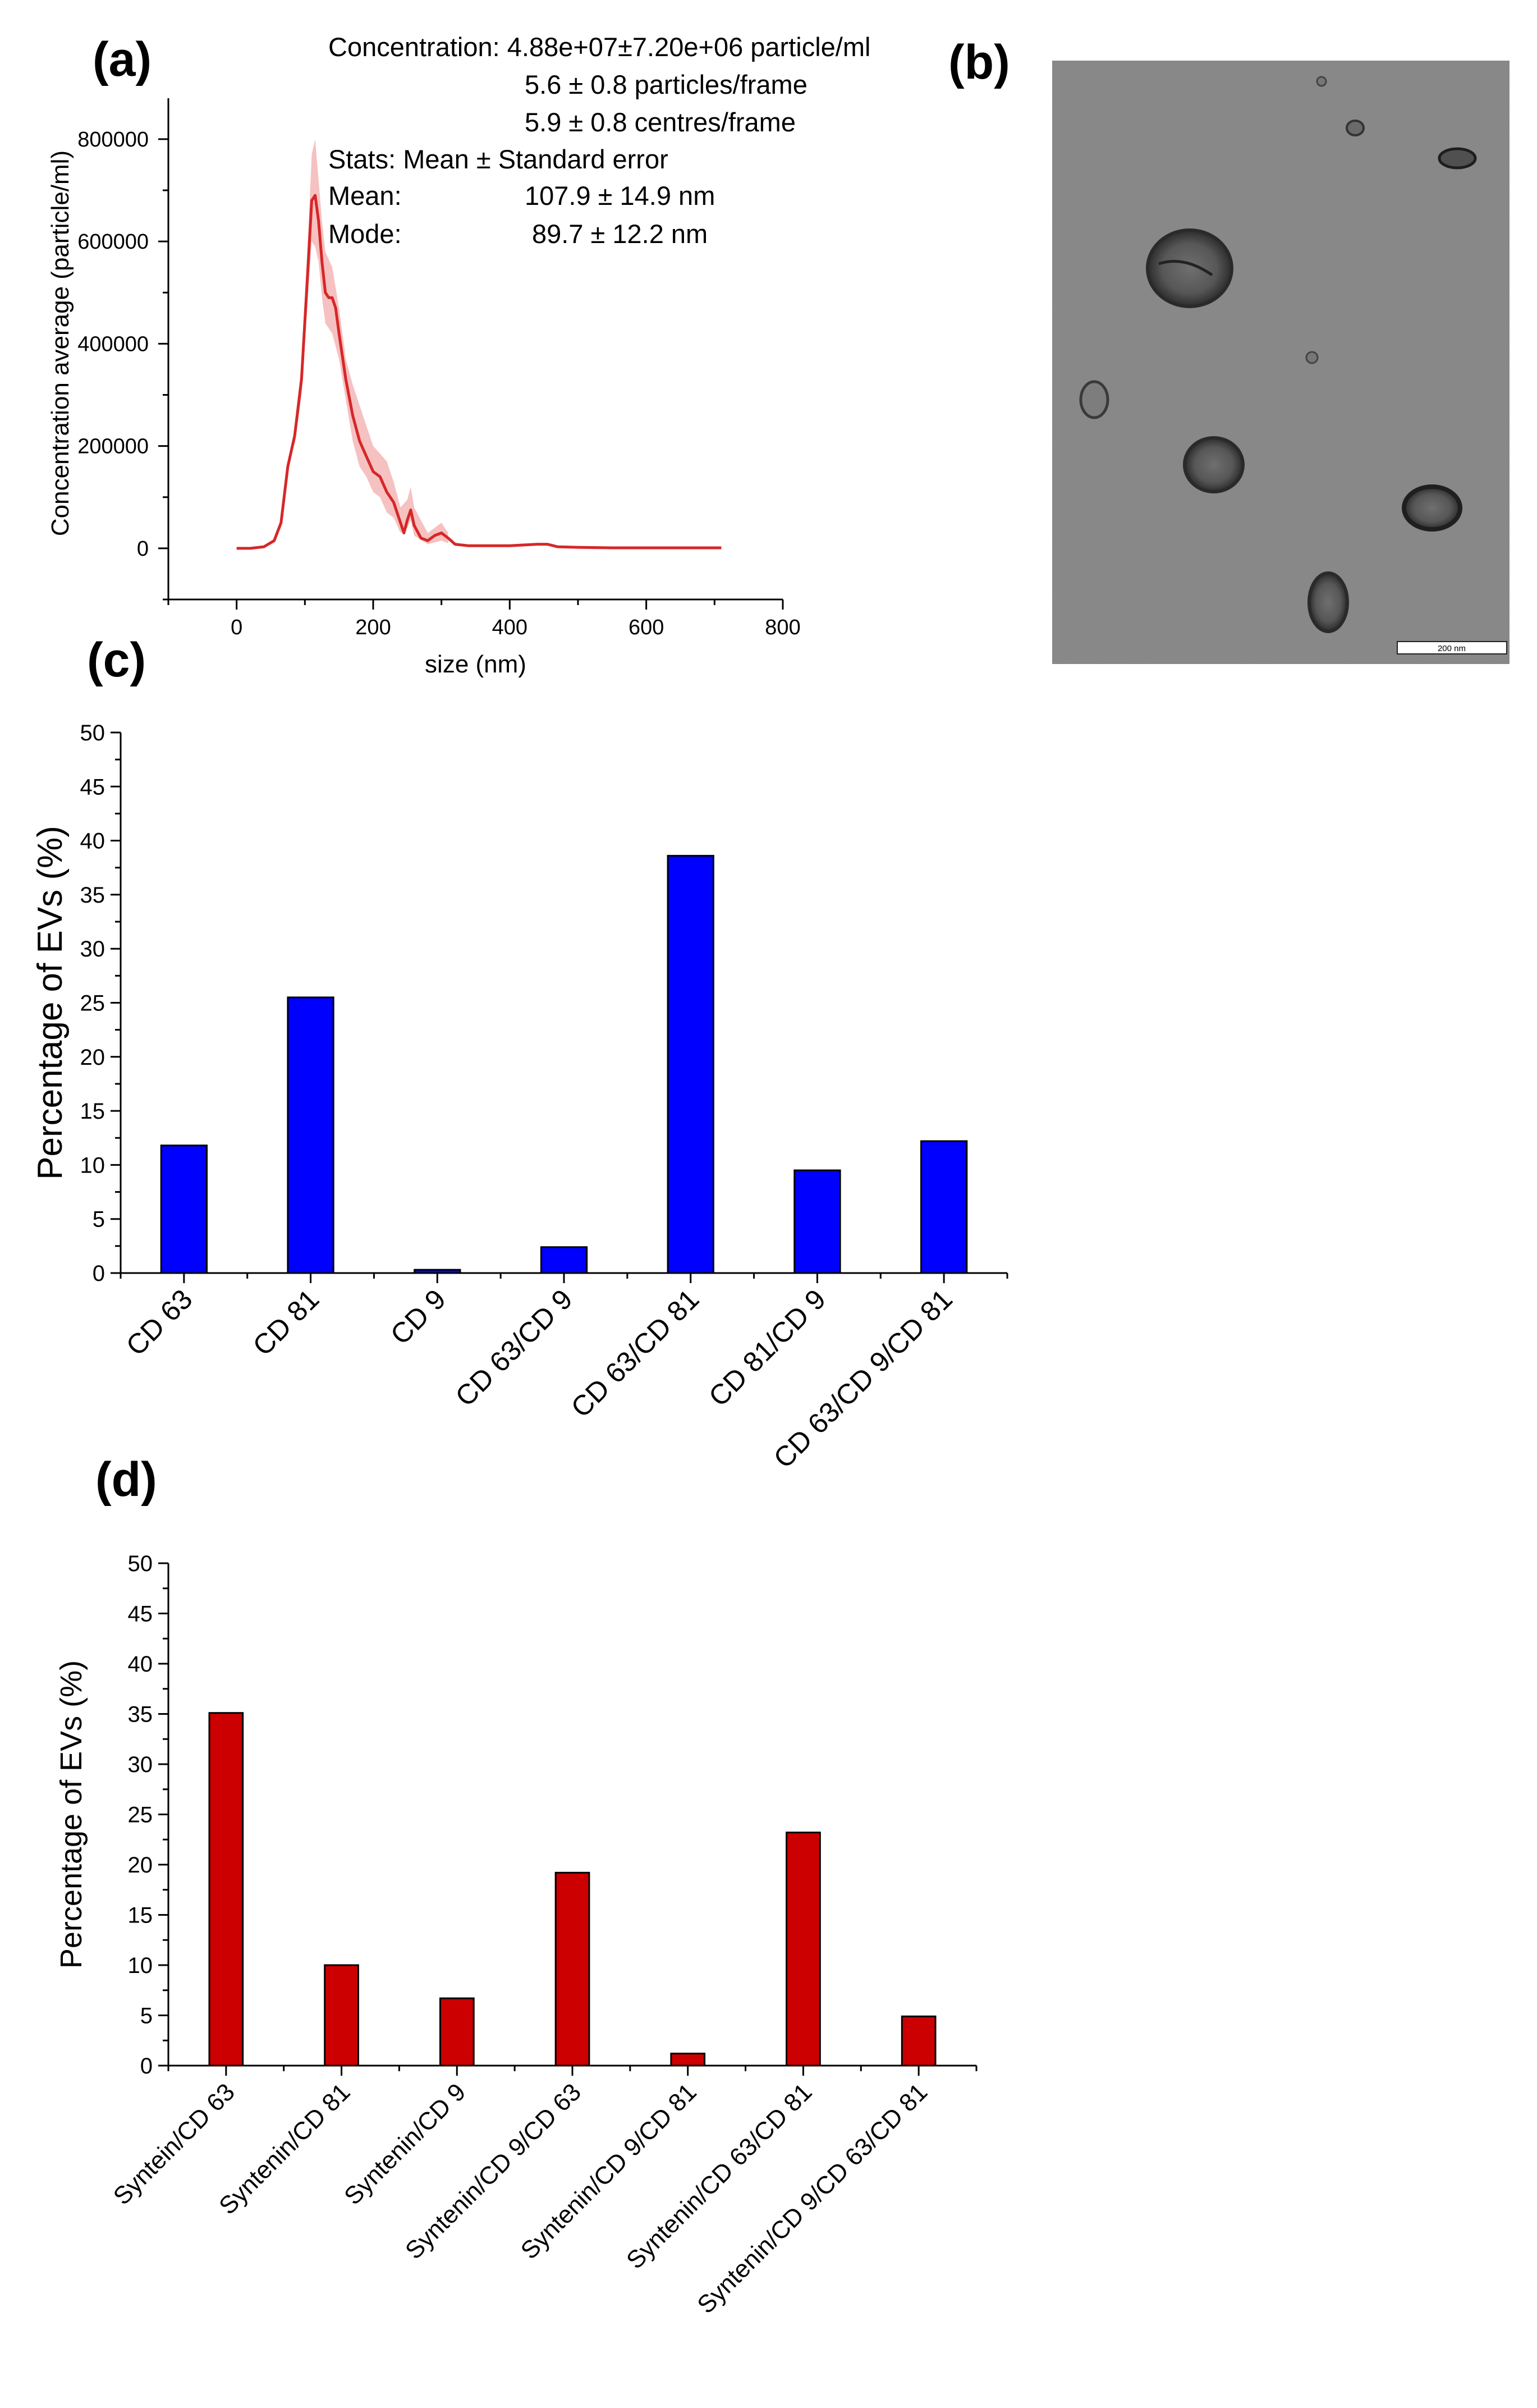 This screenshot has height=2408, width=1537. What do you see at coordinates (646, 627) in the screenshot?
I see `x-tick-label: 600` at bounding box center [646, 627].